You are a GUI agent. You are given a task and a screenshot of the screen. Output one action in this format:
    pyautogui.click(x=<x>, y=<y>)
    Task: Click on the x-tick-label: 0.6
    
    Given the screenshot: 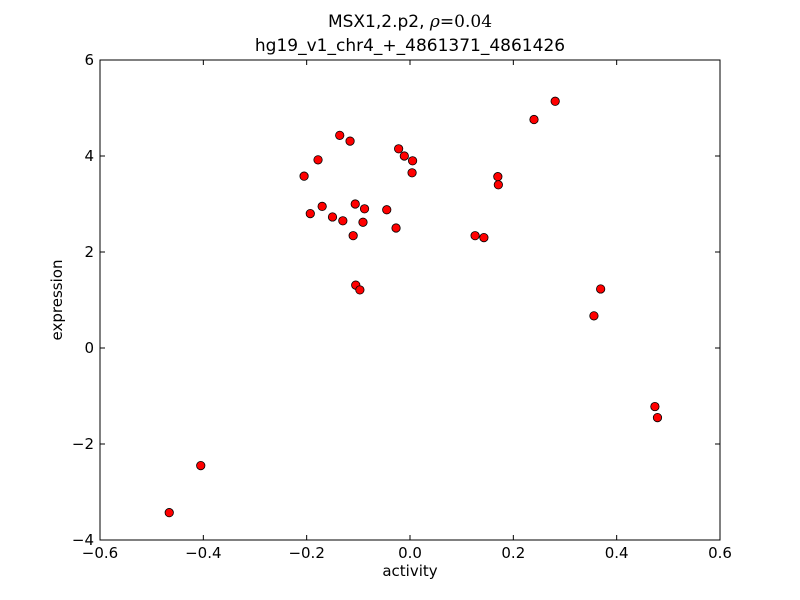 What is the action you would take?
    pyautogui.click(x=720, y=553)
    